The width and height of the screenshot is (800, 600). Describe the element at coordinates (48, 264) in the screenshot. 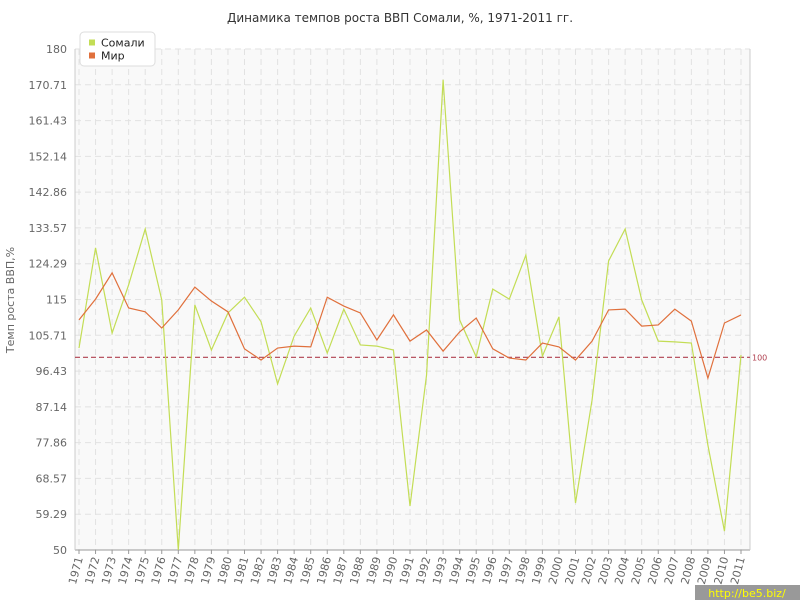

I see `y-tick-label: 124.29` at that location.